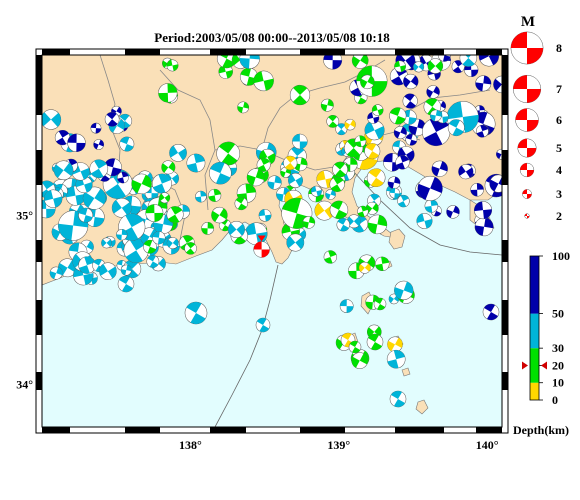 This screenshot has height=500, width=580. I want to click on magnitude-legend-label: 4, so click(559, 170).